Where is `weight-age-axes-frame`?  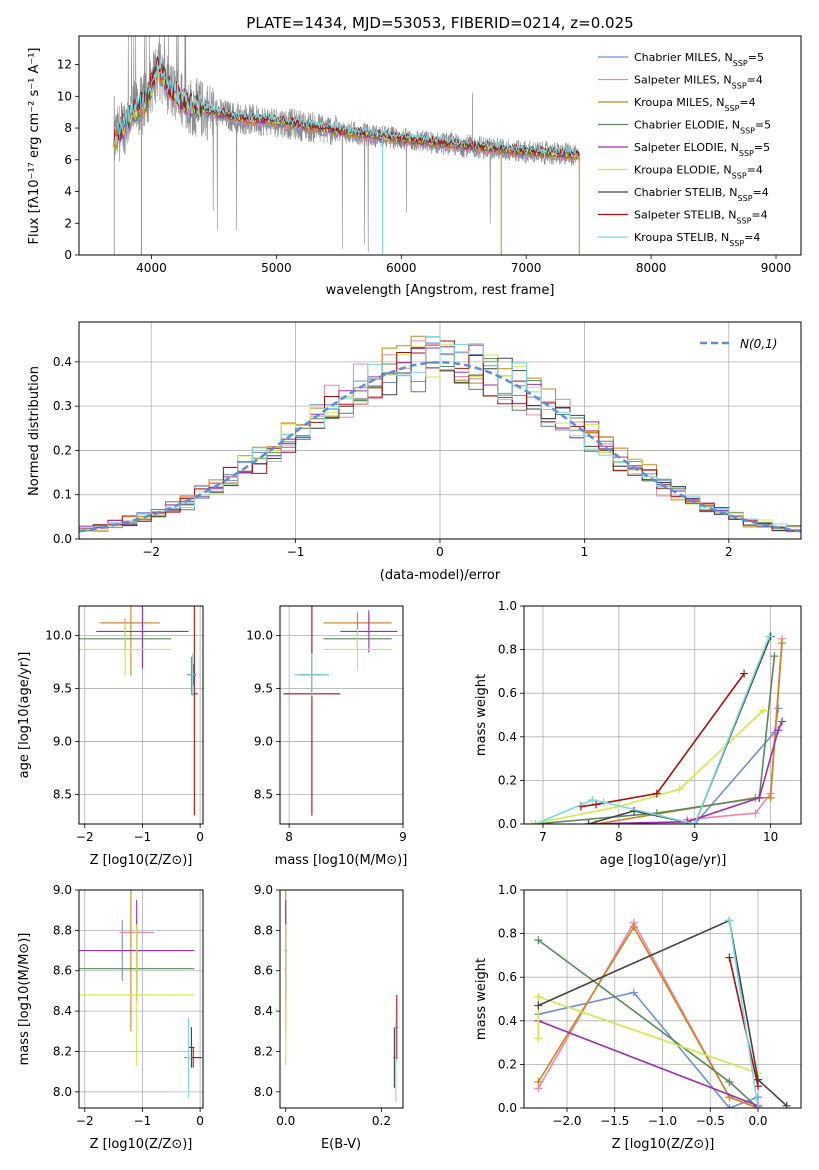
weight-age-axes-frame is located at coordinates (662, 715).